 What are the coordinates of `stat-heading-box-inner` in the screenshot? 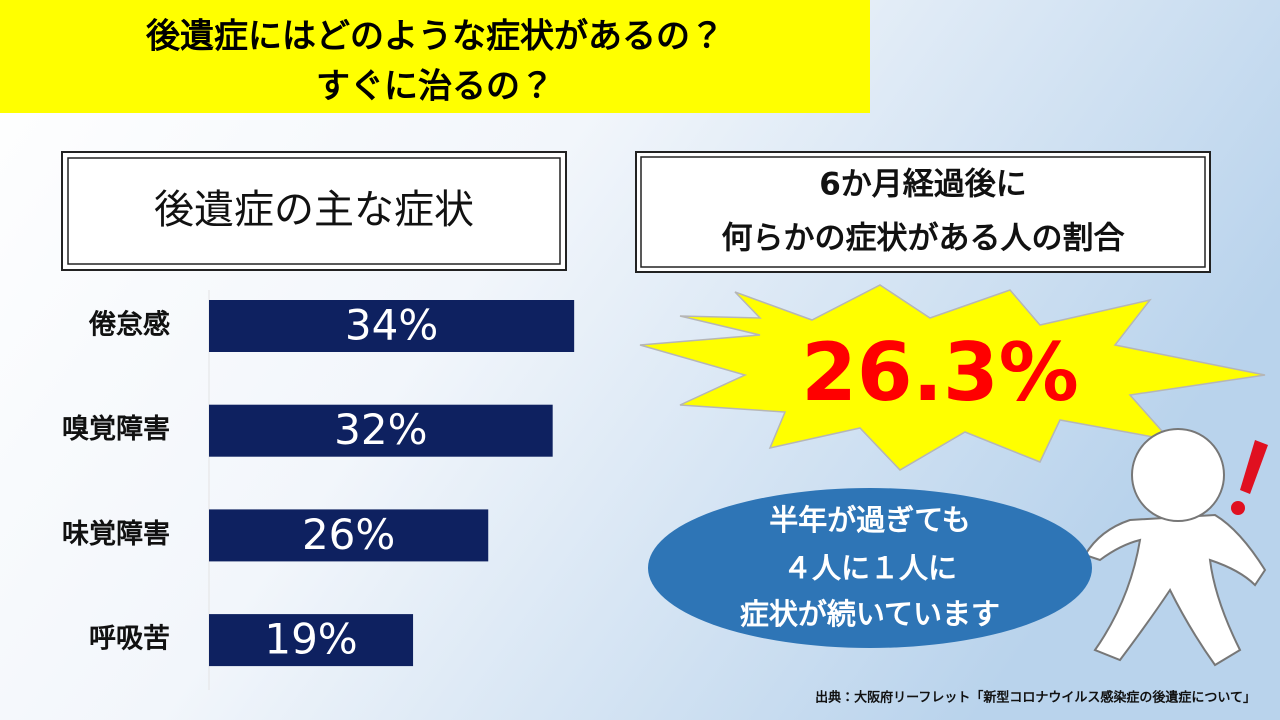 It's located at (923, 212).